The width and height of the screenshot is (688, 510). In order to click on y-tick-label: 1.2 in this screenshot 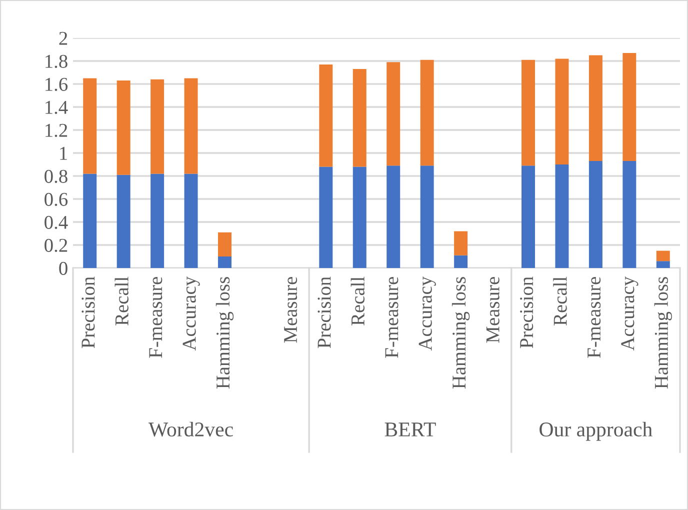, I will do `click(57, 131)`.